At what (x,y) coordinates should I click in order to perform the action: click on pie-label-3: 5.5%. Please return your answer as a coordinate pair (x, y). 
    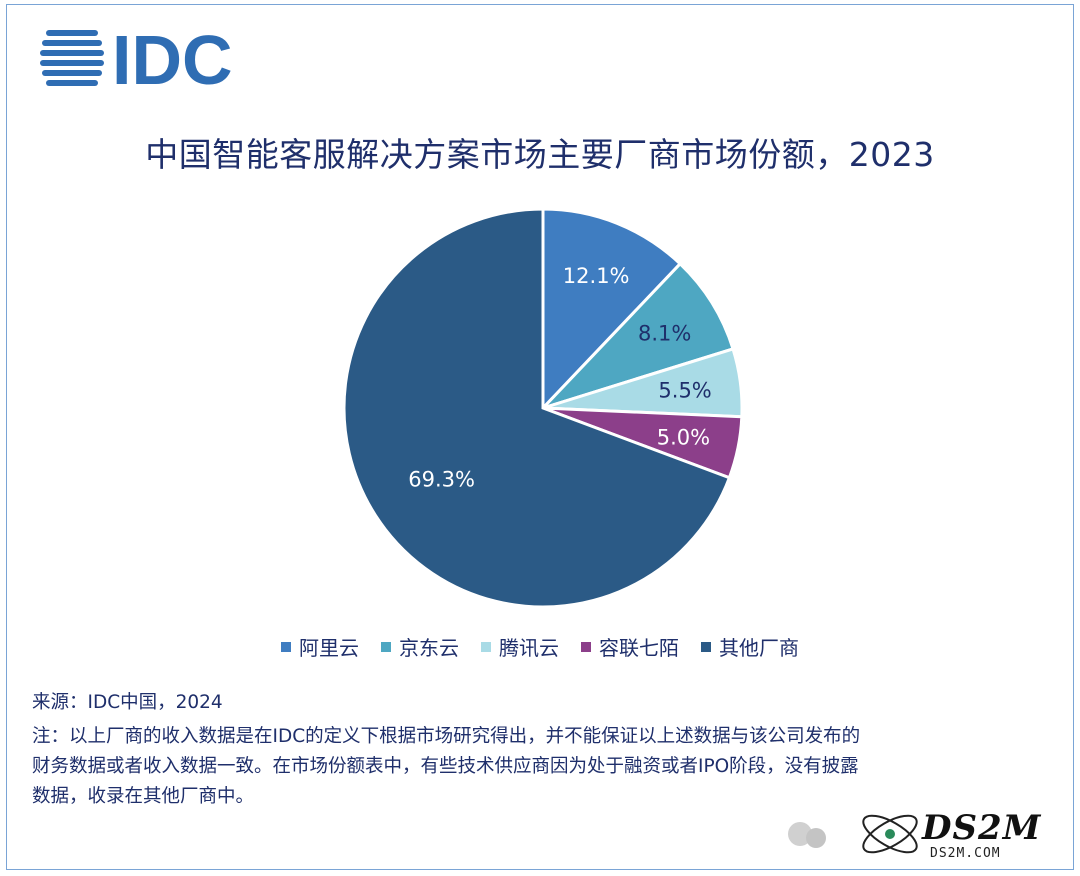
    Looking at the image, I should click on (684, 391).